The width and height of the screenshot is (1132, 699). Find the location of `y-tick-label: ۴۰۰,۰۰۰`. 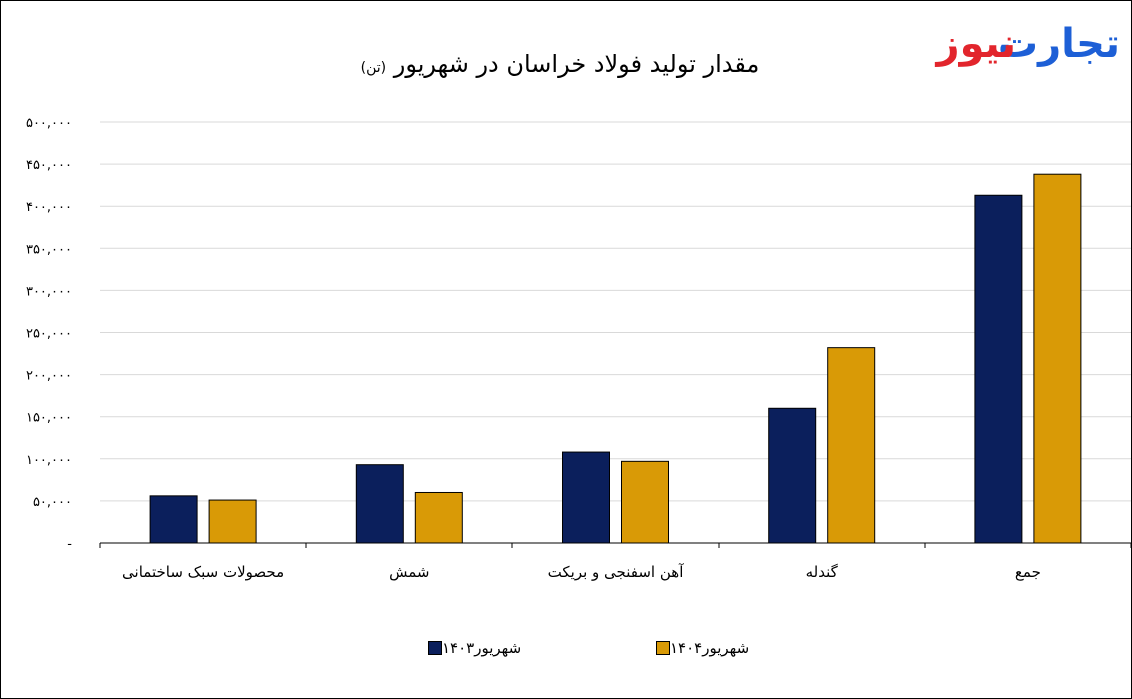

y-tick-label: ۴۰۰,۰۰۰ is located at coordinates (49, 207).